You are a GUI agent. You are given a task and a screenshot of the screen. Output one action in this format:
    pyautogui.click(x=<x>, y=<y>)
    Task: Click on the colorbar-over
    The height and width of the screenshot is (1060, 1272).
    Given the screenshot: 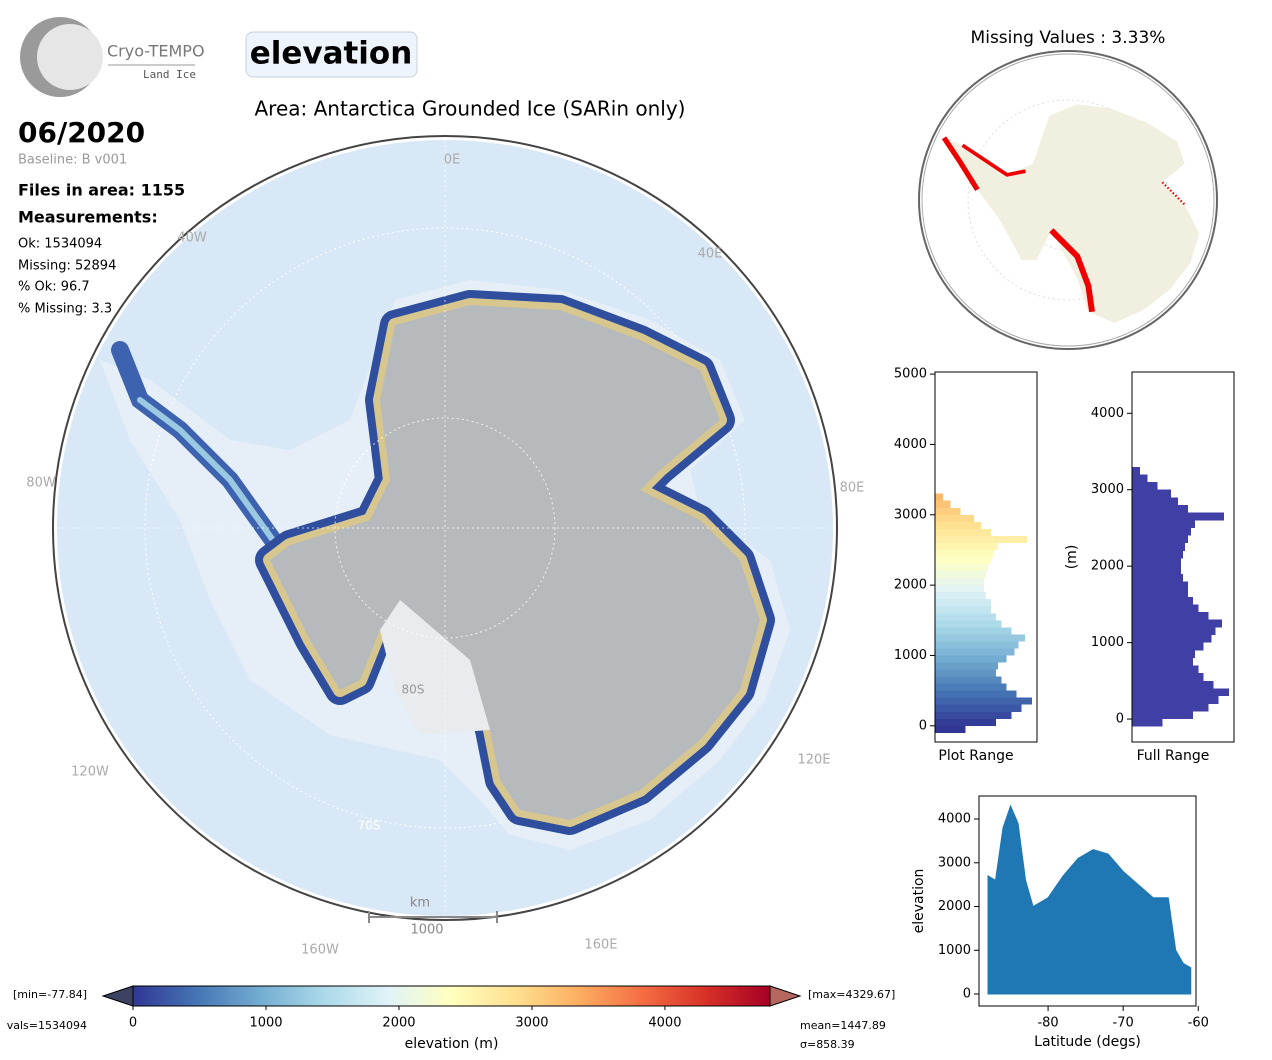 What is the action you would take?
    pyautogui.click(x=785, y=996)
    